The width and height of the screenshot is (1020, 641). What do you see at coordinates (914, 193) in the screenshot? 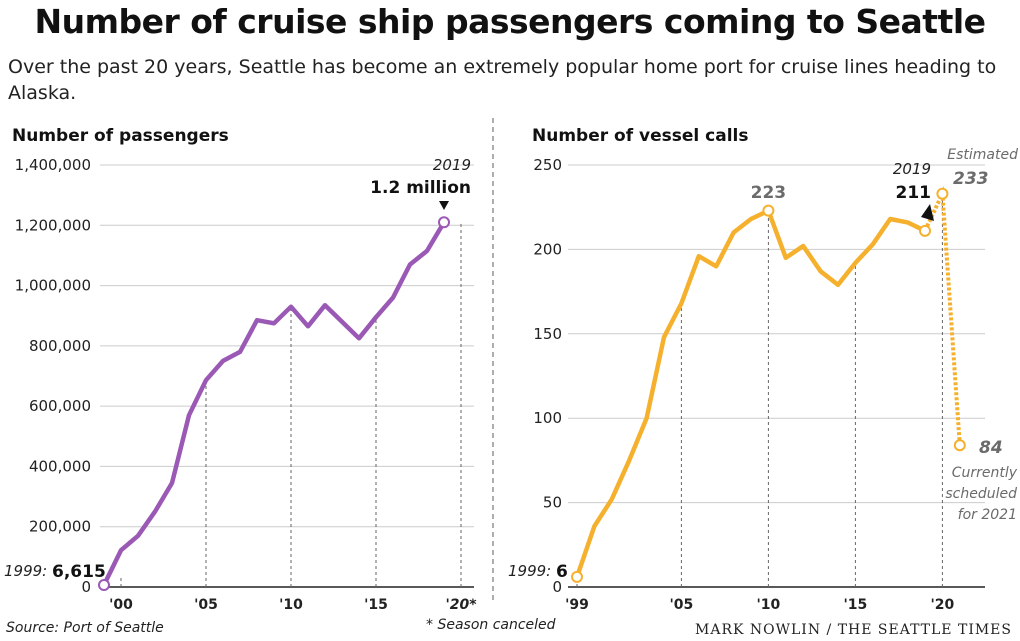
I see `vessels-end-value-label: 211` at bounding box center [914, 193].